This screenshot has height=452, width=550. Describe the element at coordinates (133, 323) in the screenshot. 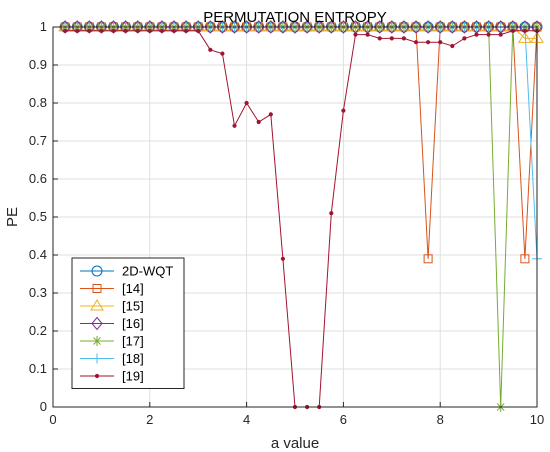

I see `legend-label: [16]` at that location.